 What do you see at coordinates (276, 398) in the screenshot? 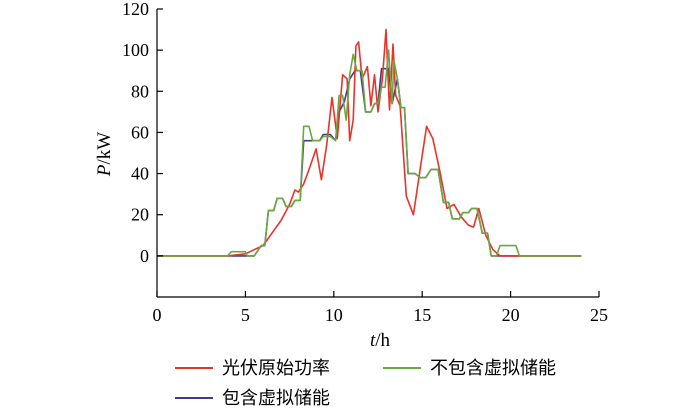
I see `legend-label-with-virtual-storage: 包含虚拟储能` at bounding box center [276, 398].